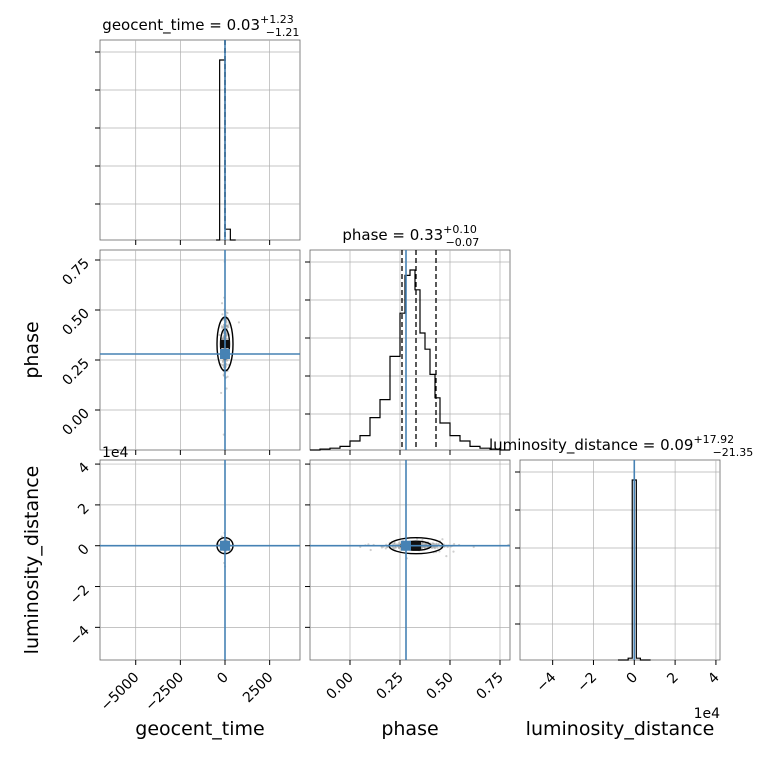 Image resolution: width=760 pixels, height=760 pixels. I want to click on y-tick-label: 0.00, so click(75, 422).